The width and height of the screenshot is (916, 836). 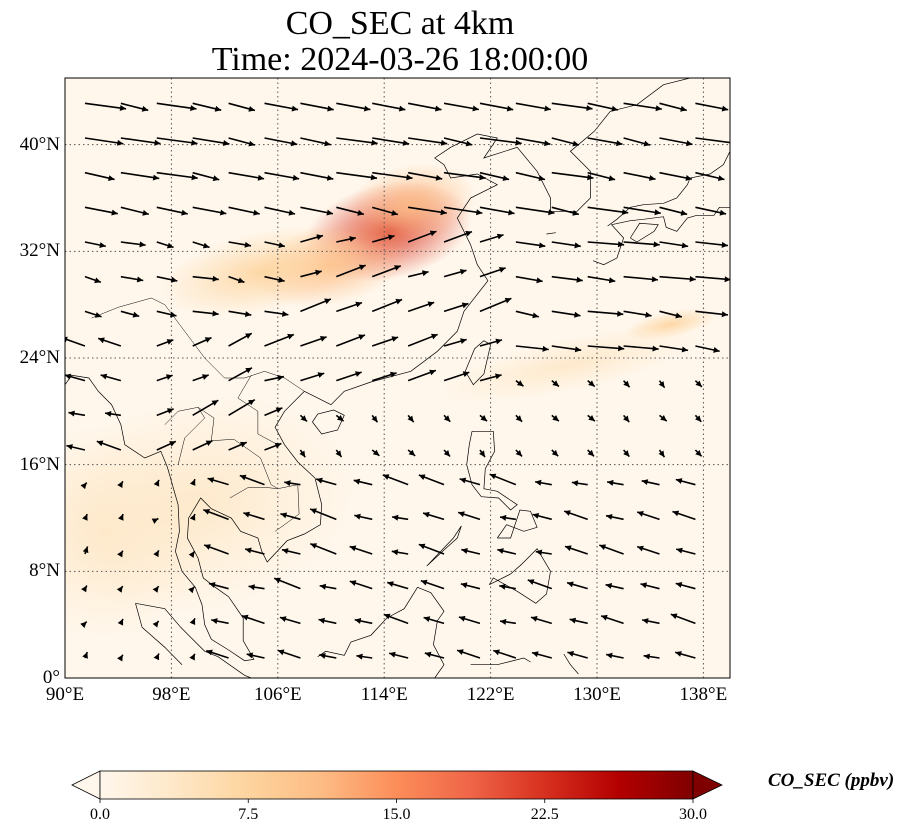 What do you see at coordinates (44, 571) in the screenshot?
I see `lat-tick-label: 8°N` at bounding box center [44, 571].